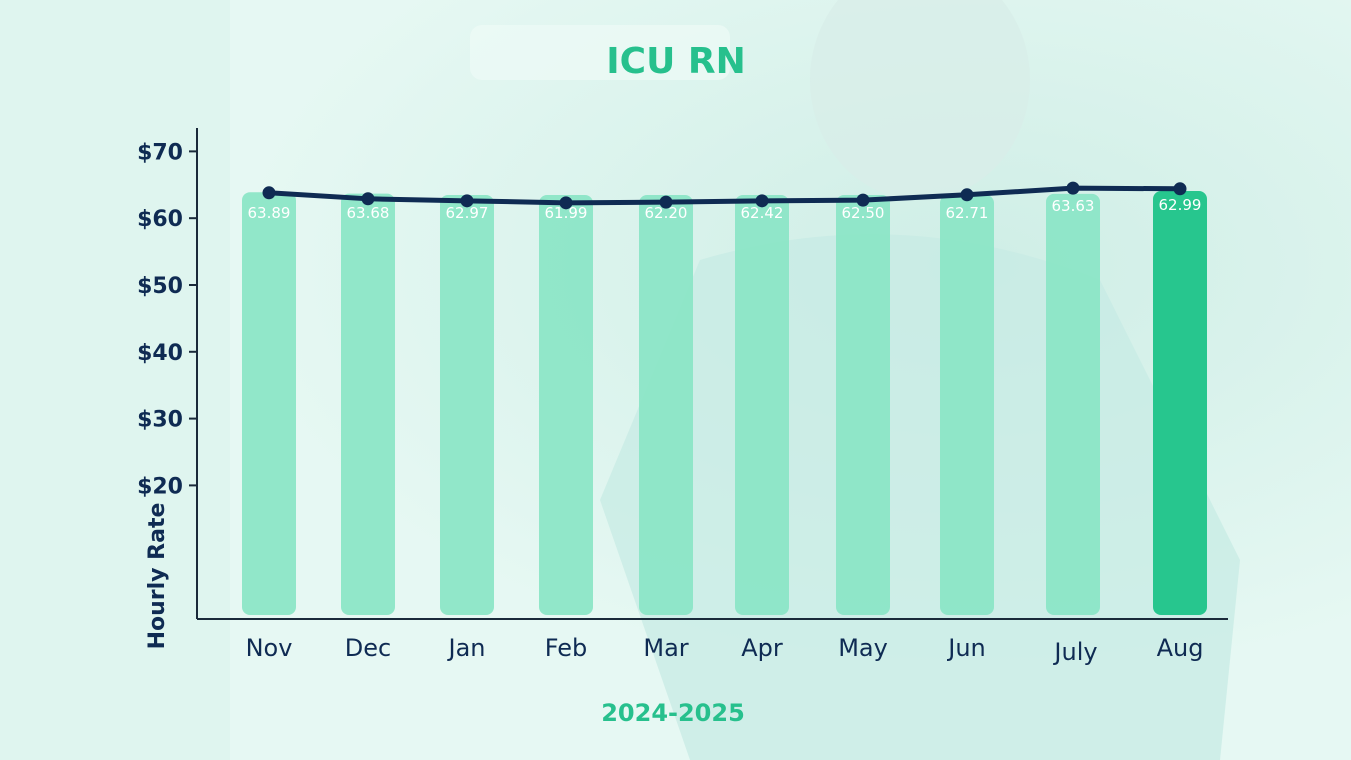 Image resolution: width=1351 pixels, height=760 pixels. Describe the element at coordinates (863, 648) in the screenshot. I see `x-tick-label-may: May` at that location.